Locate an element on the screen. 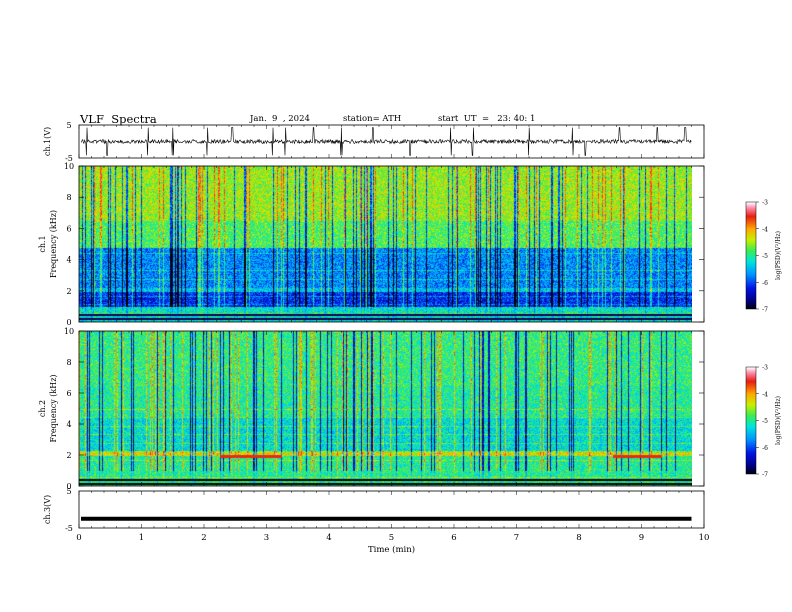 This screenshot has height=612, width=792. ch1-waveform-trace is located at coordinates (386, 141).